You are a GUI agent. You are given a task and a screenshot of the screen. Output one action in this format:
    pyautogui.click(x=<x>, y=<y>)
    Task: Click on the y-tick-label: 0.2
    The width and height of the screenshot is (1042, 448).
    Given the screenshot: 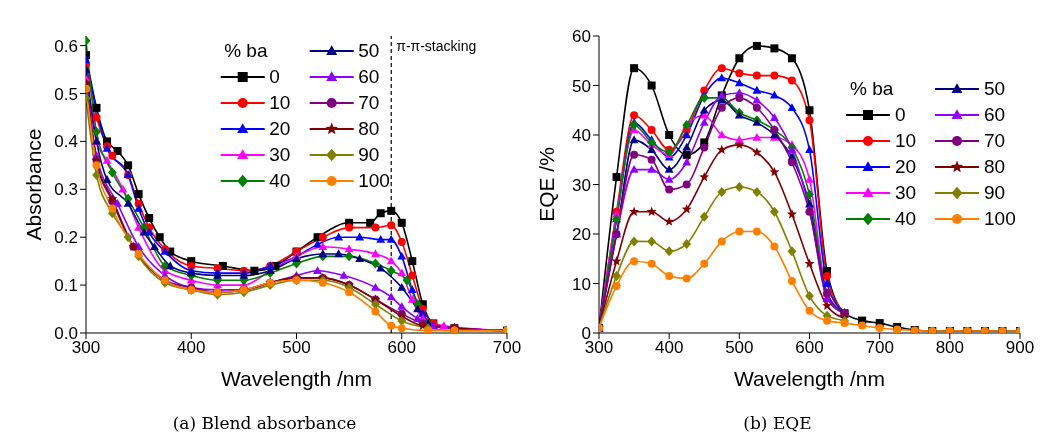 What is the action you would take?
    pyautogui.click(x=66, y=238)
    